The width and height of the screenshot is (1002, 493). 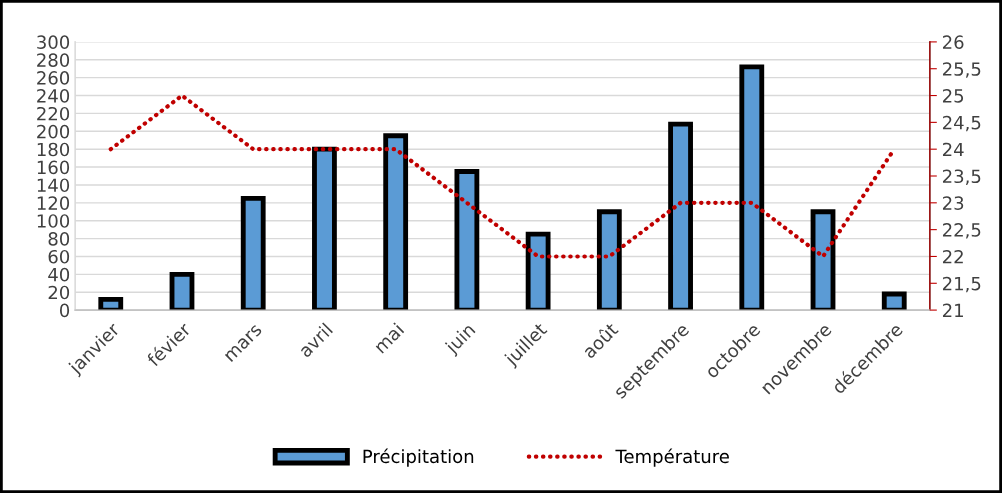 I want to click on legend-label: Précipitation, so click(x=418, y=457).